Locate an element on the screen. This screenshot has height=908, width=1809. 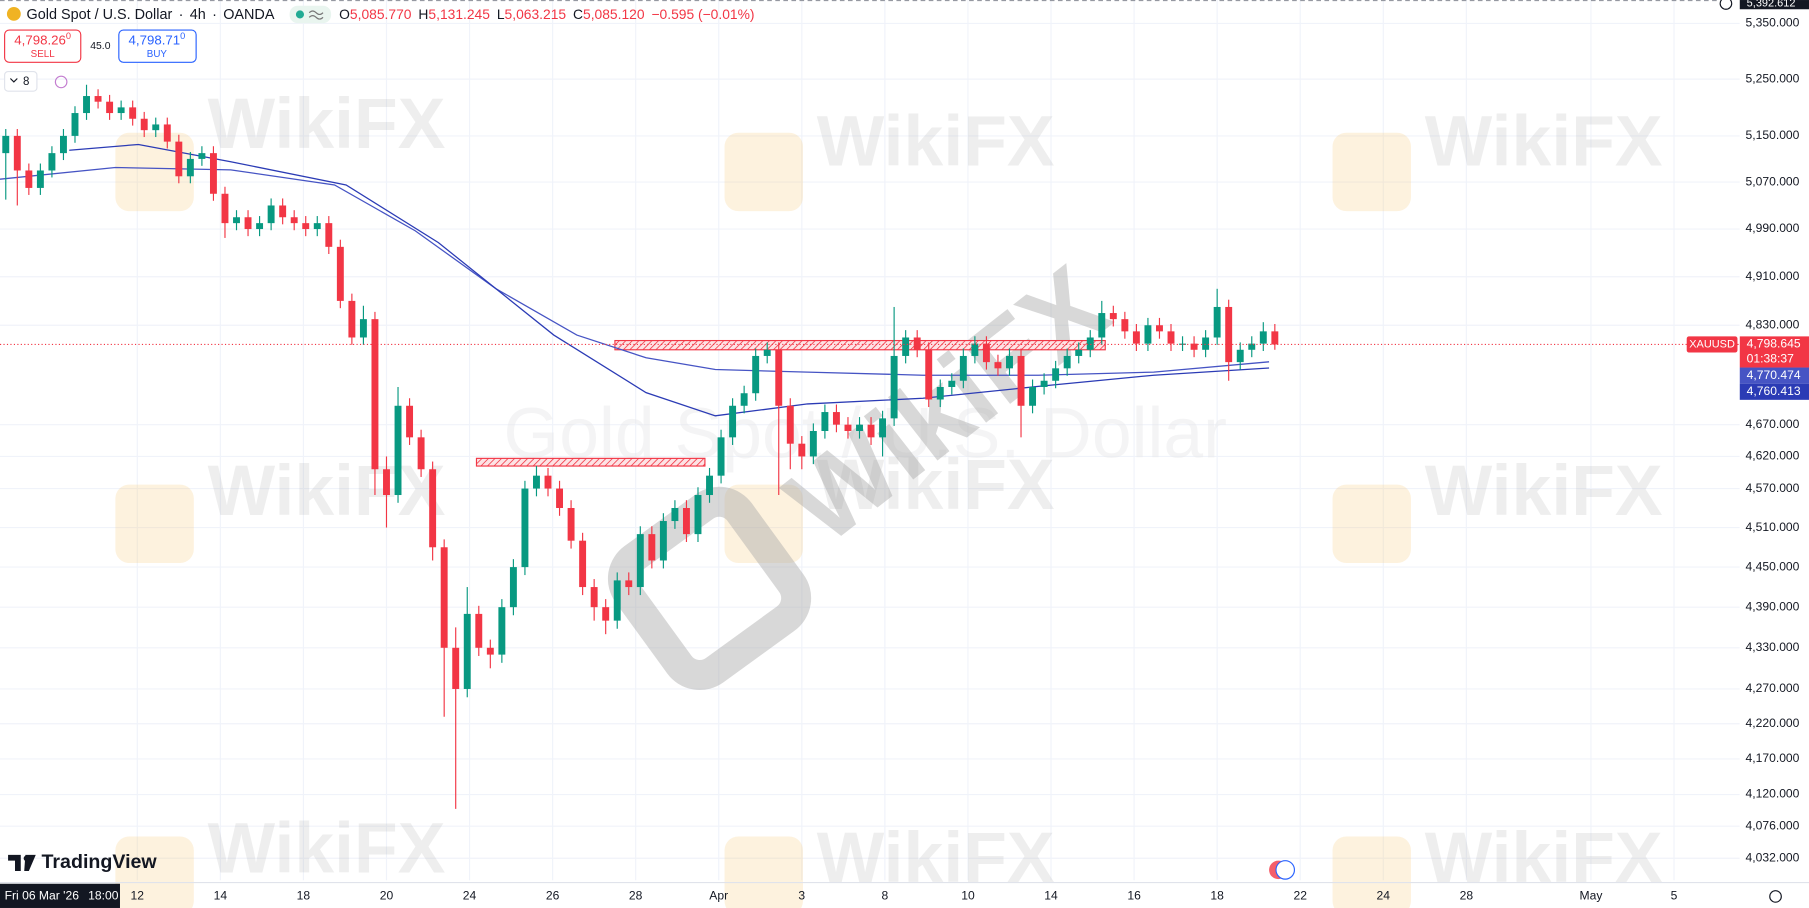
x-tick-label: 24 is located at coordinates (470, 896).